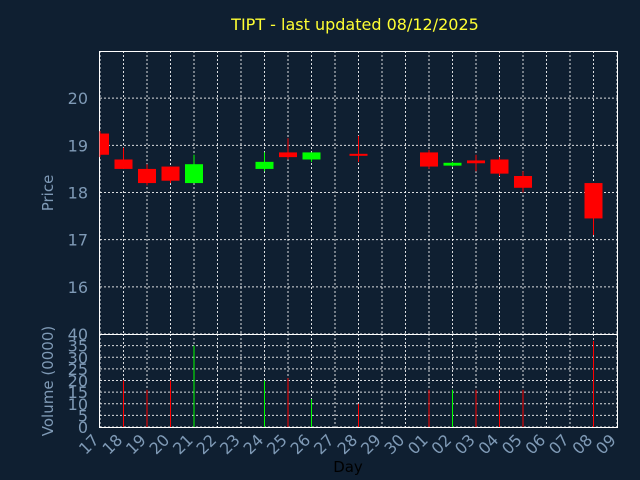 The height and width of the screenshot is (480, 640). Describe the element at coordinates (78, 334) in the screenshot. I see `volume-tick-label: 40` at that location.